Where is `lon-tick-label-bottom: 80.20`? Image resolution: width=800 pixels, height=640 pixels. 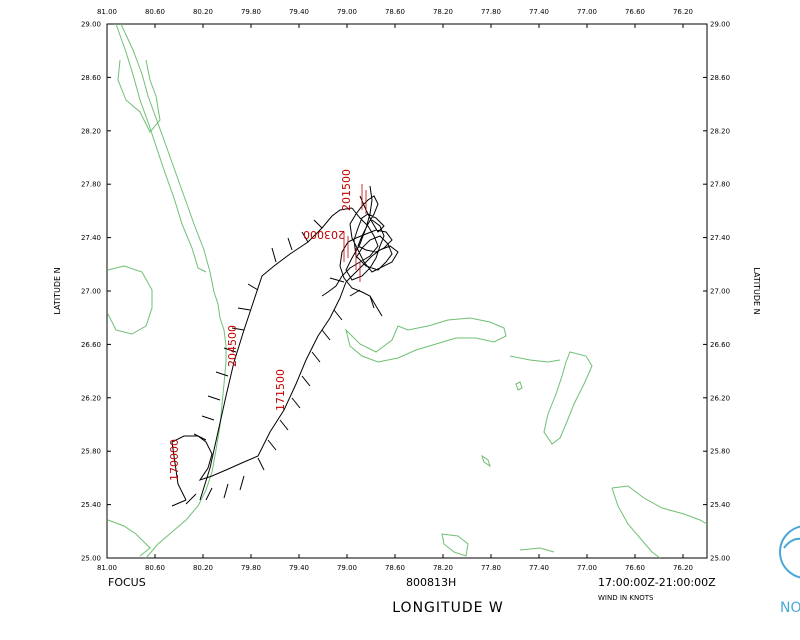 lon-tick-label-bottom: 80.20 is located at coordinates (203, 568).